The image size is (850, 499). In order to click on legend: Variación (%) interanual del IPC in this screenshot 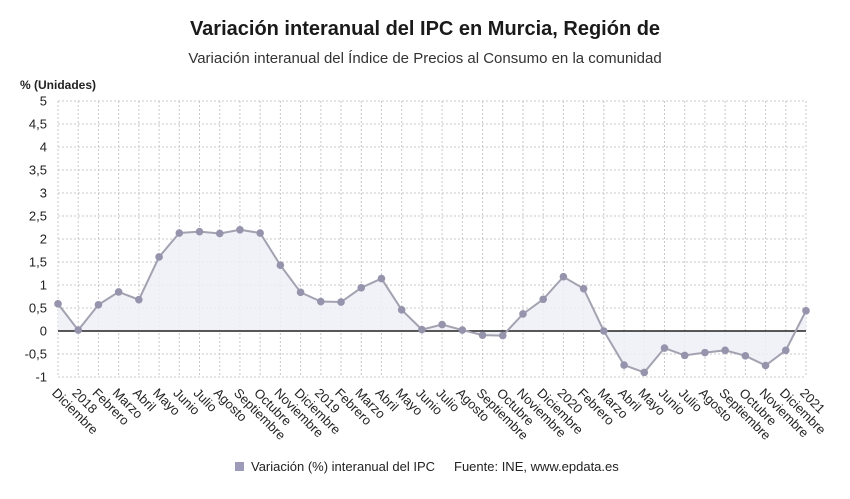, I will do `click(335, 466)`.